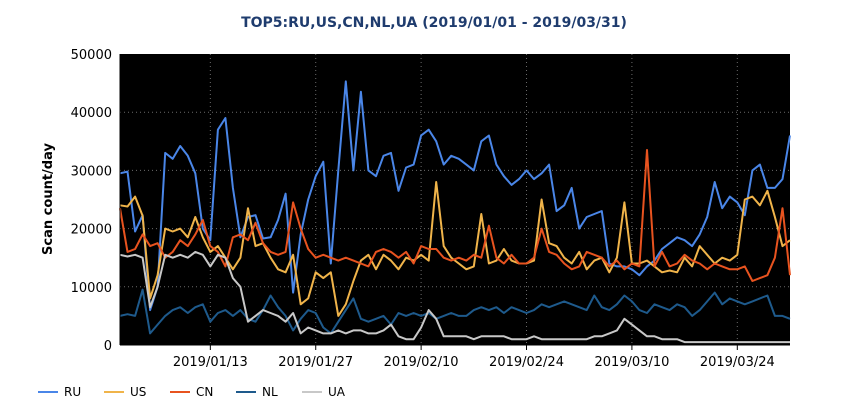 The width and height of the screenshot is (850, 420). I want to click on x-tick-label: 2019/01/27, so click(315, 362).